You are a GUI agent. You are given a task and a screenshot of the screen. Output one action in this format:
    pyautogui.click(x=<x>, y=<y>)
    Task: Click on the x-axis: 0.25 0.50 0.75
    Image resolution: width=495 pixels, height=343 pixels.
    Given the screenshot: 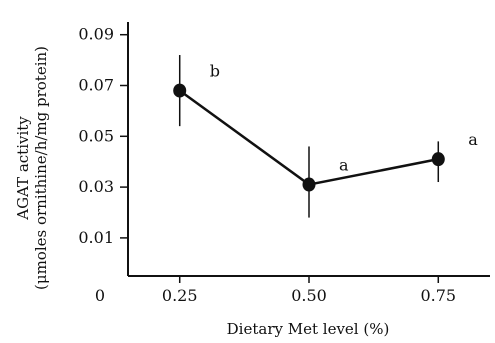 What is the action you would take?
    pyautogui.click(x=309, y=290)
    